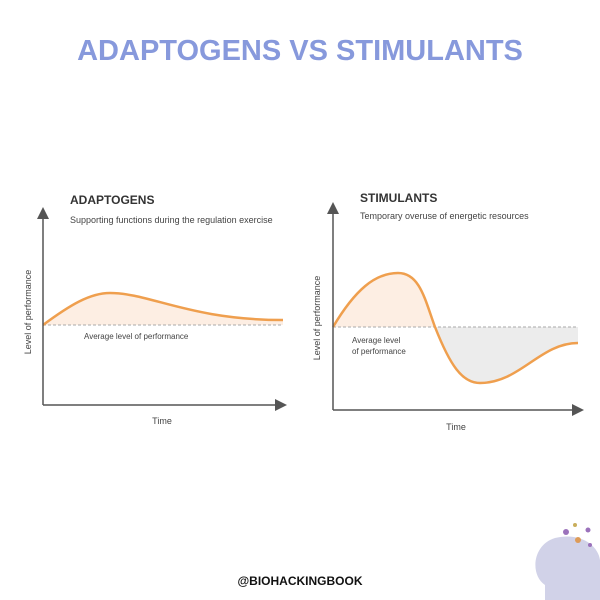 The image size is (600, 600). I want to click on area-below, so click(506, 355).